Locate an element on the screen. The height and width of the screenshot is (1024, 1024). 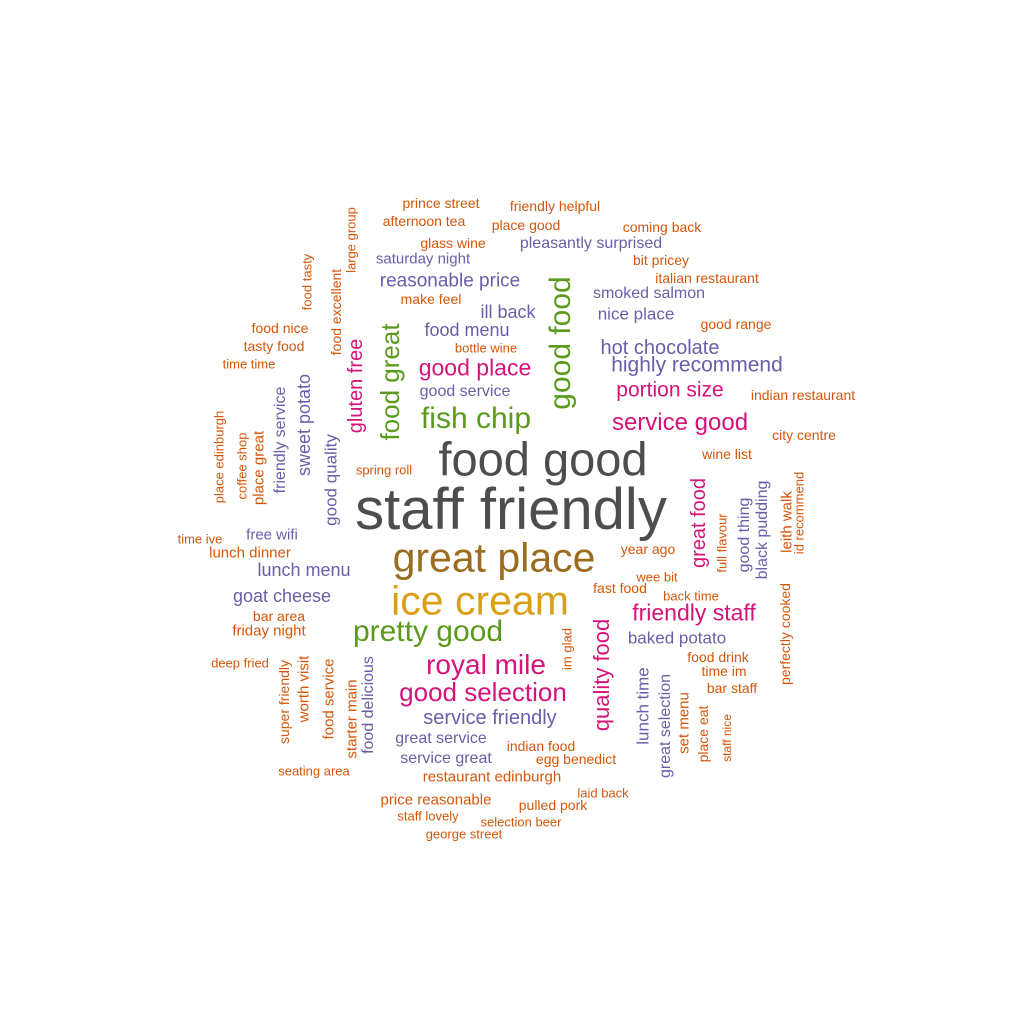
word-lunch-time: lunch time is located at coordinates (643, 706).